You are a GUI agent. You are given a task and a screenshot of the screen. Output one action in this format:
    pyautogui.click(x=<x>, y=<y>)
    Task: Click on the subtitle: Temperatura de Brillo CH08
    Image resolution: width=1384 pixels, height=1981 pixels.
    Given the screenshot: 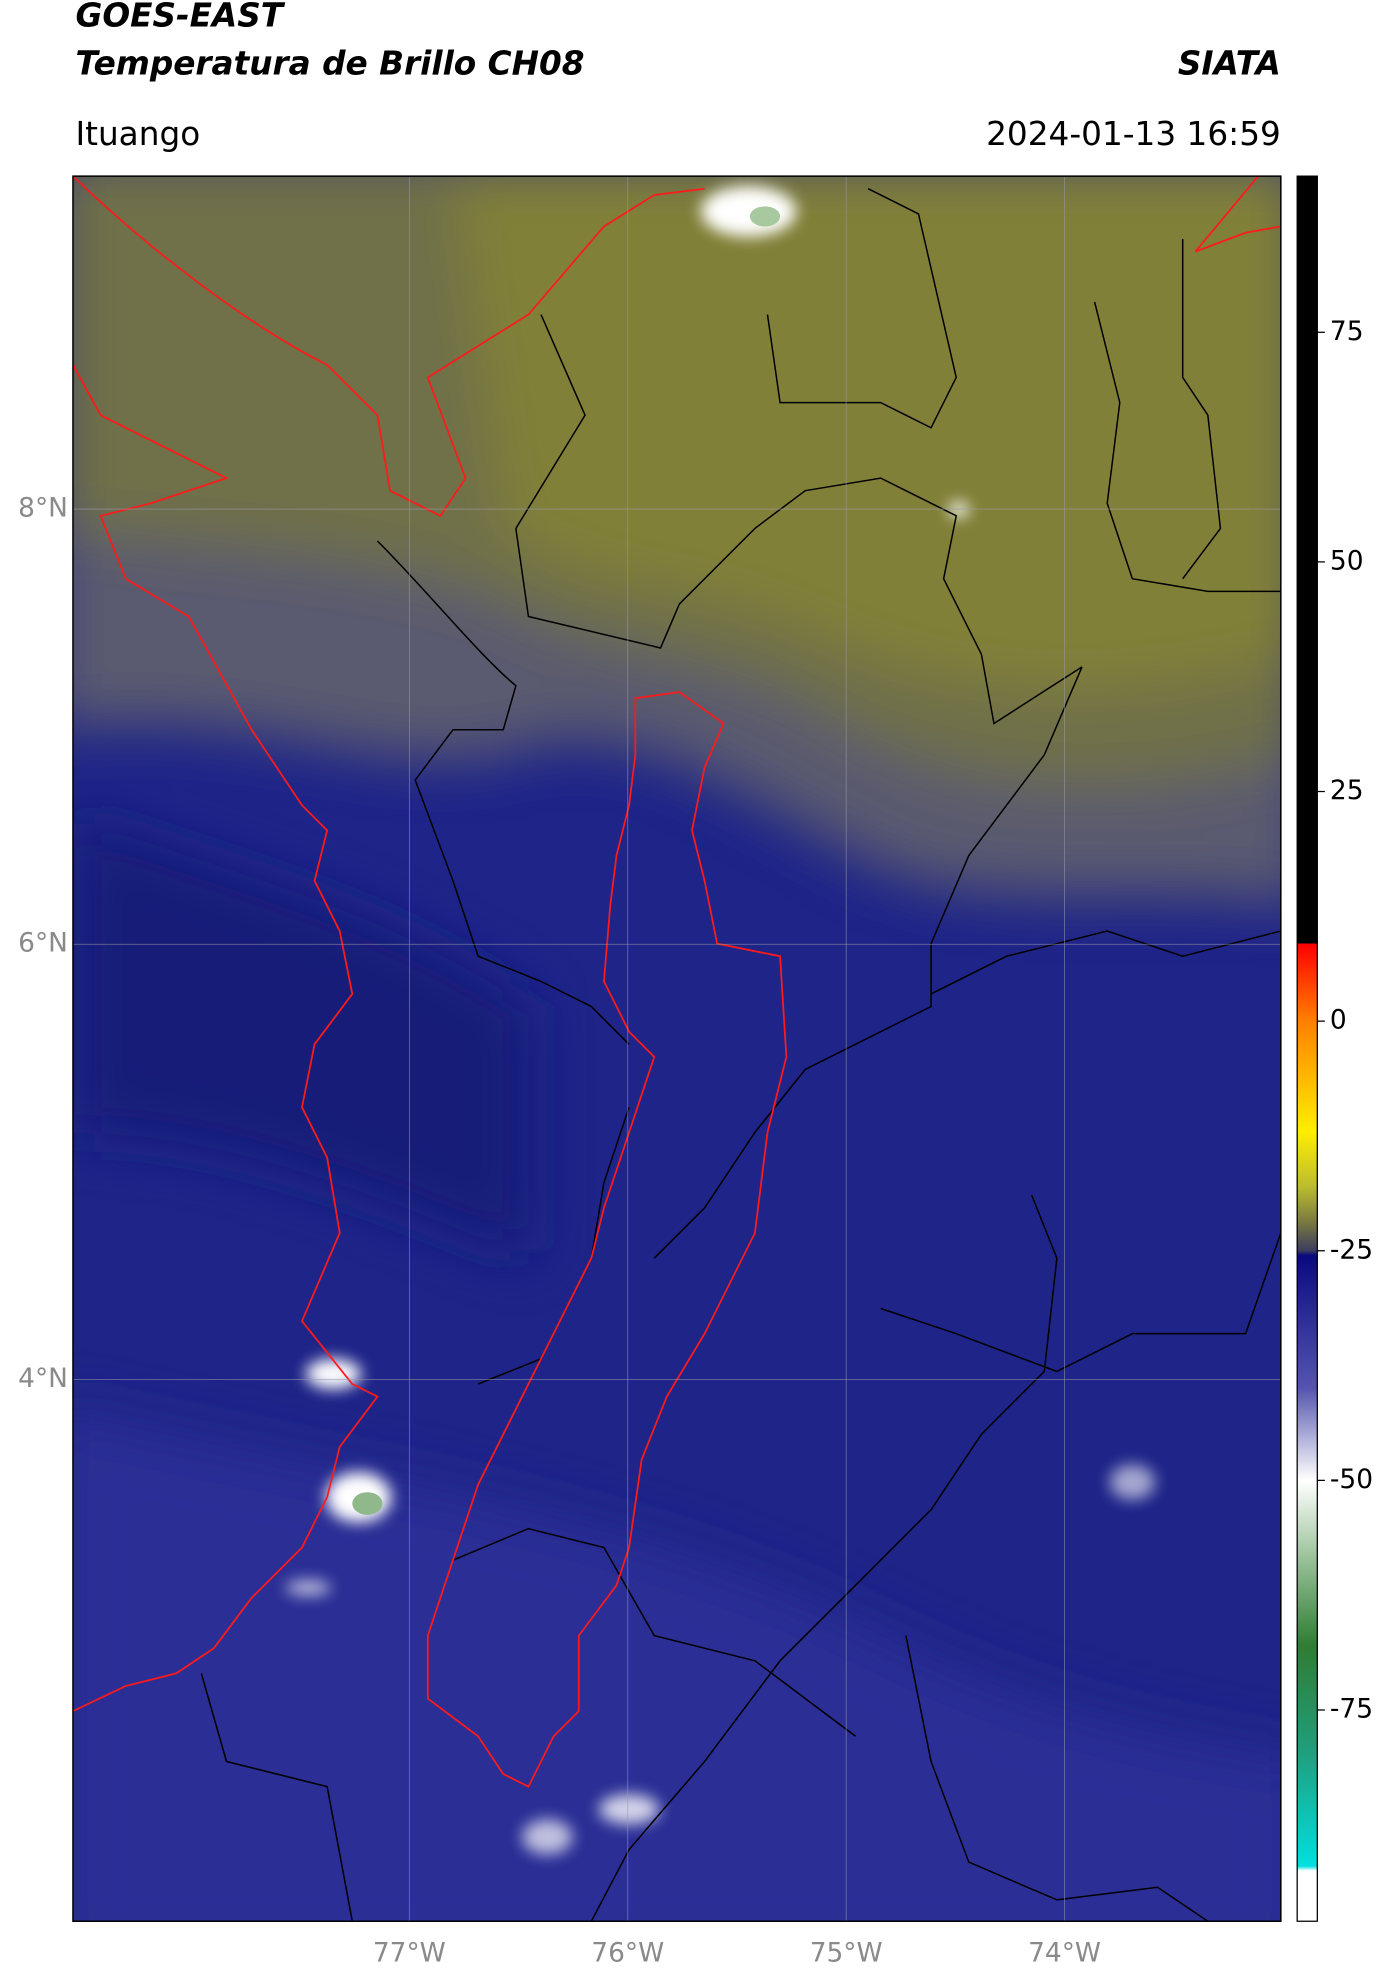 What is the action you would take?
    pyautogui.click(x=329, y=63)
    